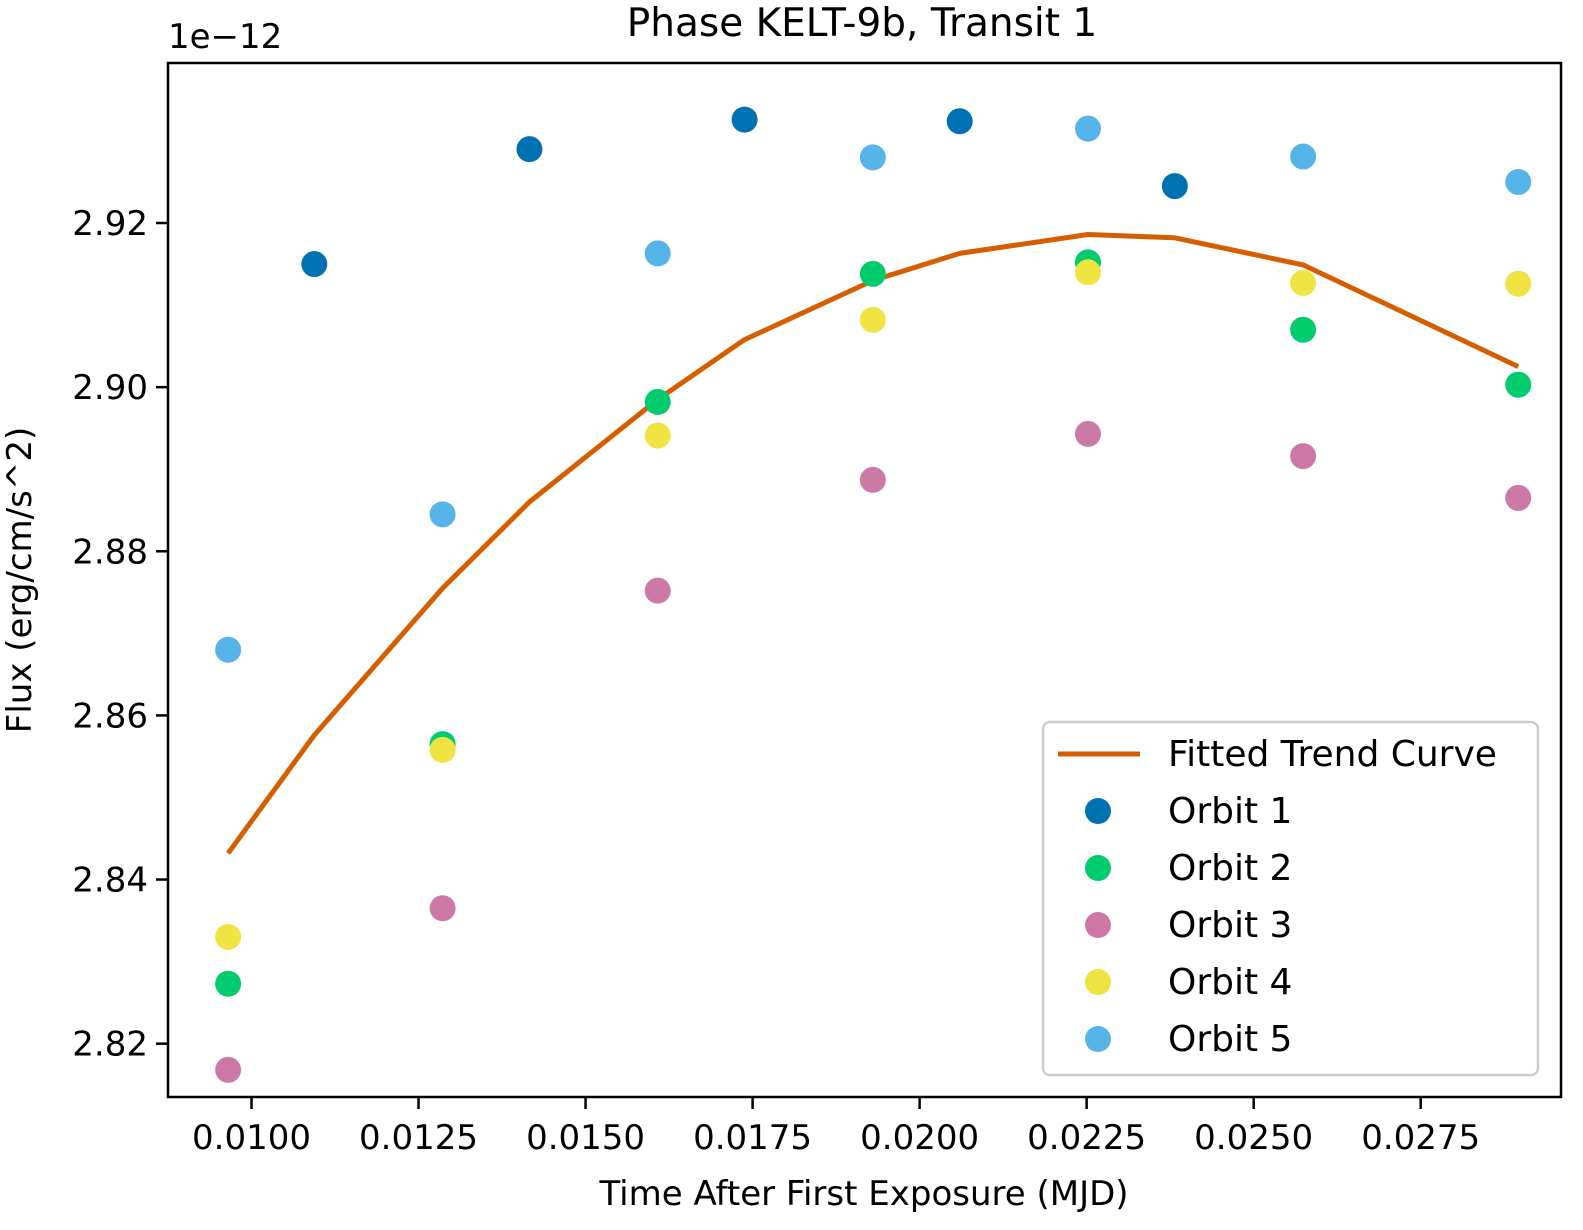 This screenshot has height=1230, width=1583. I want to click on y-tick-label: 2.82, so click(110, 1045).